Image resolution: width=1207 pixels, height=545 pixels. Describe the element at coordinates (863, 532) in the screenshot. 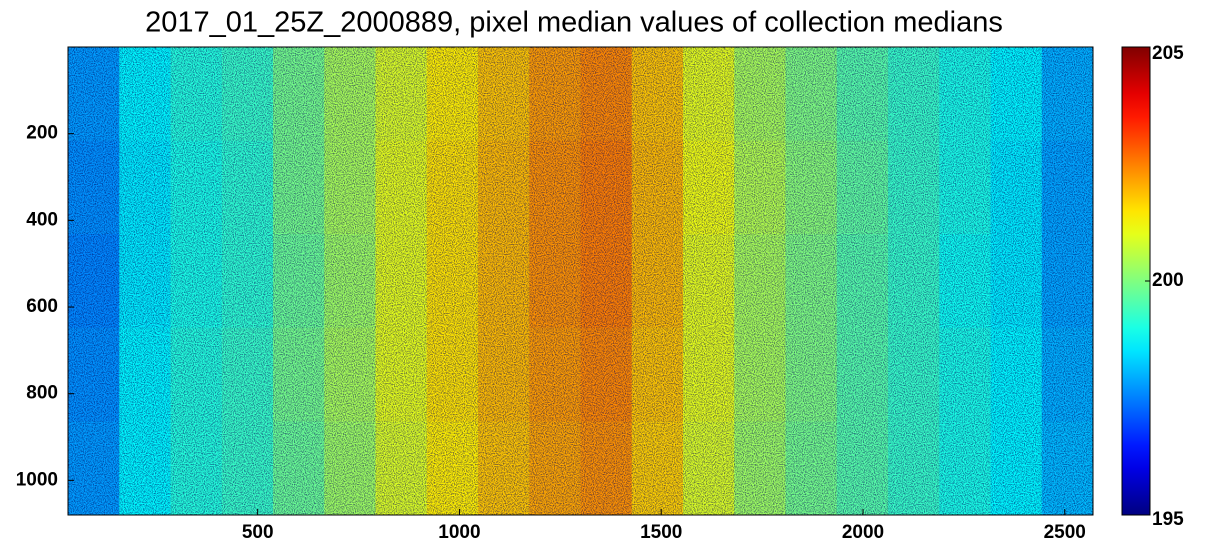

I see `x-tick-label: 2000` at that location.